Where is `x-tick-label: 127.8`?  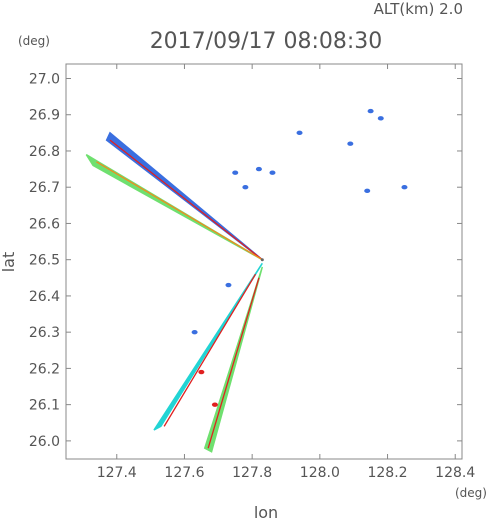 x-tick-label: 127.8 is located at coordinates (252, 473).